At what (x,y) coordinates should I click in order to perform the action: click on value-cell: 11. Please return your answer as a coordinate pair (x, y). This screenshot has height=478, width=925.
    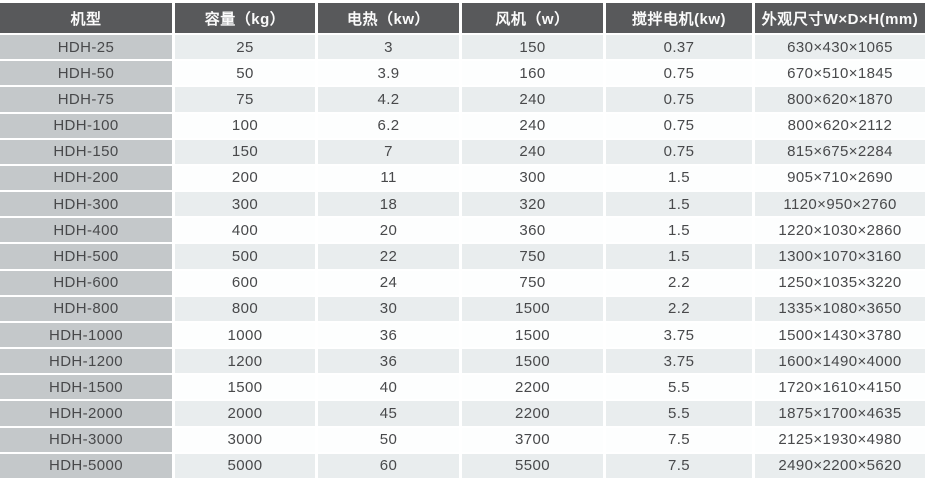
    Looking at the image, I should click on (388, 178).